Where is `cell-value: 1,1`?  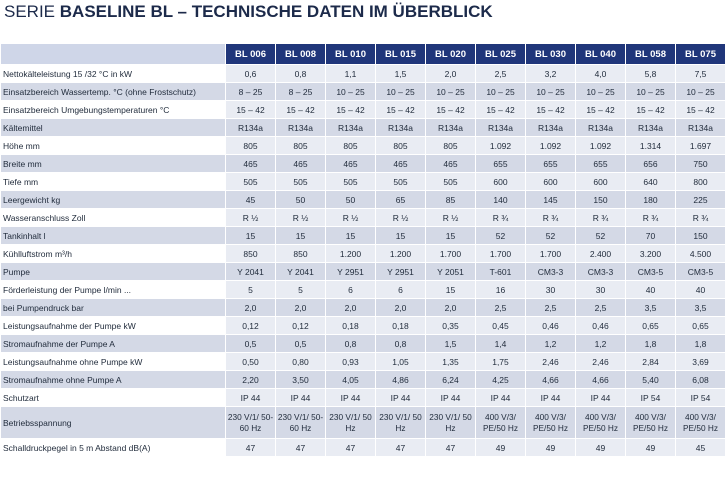
cell-value: 1,1 is located at coordinates (350, 73).